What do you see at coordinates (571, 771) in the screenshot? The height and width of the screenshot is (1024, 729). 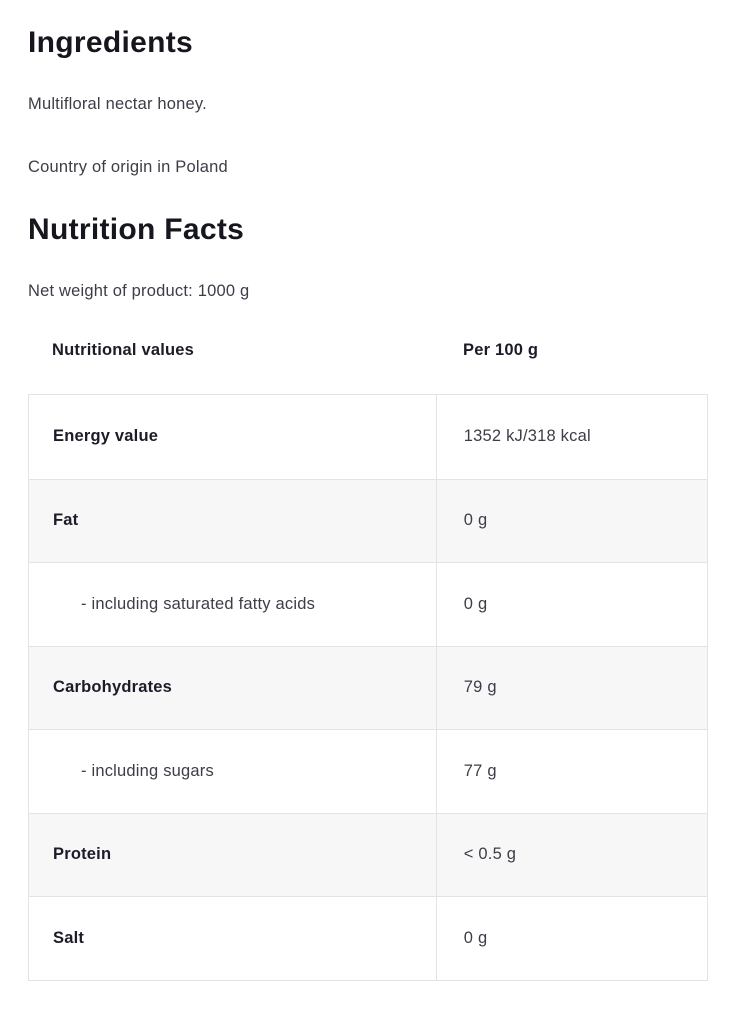 I see `nutrient-value-cell: 77 g` at bounding box center [571, 771].